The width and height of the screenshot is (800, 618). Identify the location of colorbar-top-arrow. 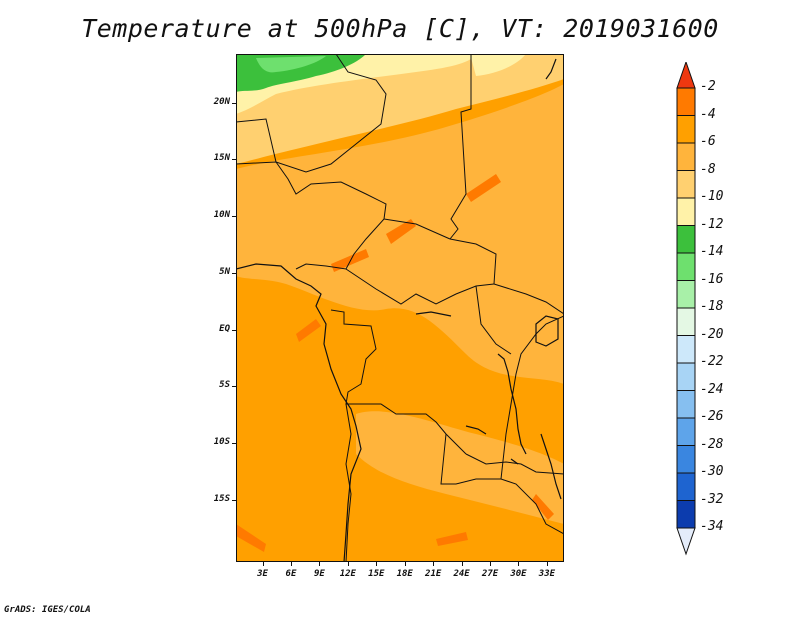
(686, 74).